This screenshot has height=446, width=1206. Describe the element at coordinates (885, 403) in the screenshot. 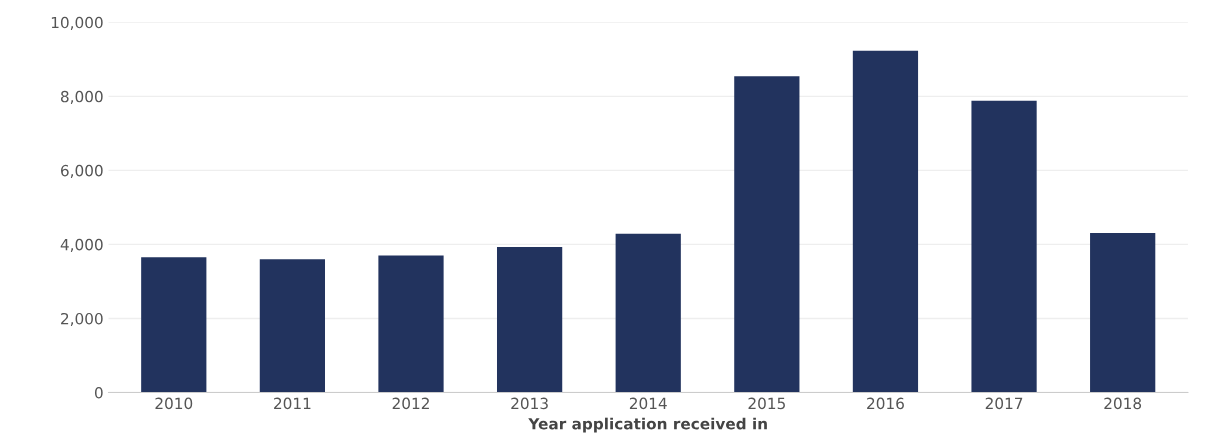

I see `x-tick-label: 2016` at that location.